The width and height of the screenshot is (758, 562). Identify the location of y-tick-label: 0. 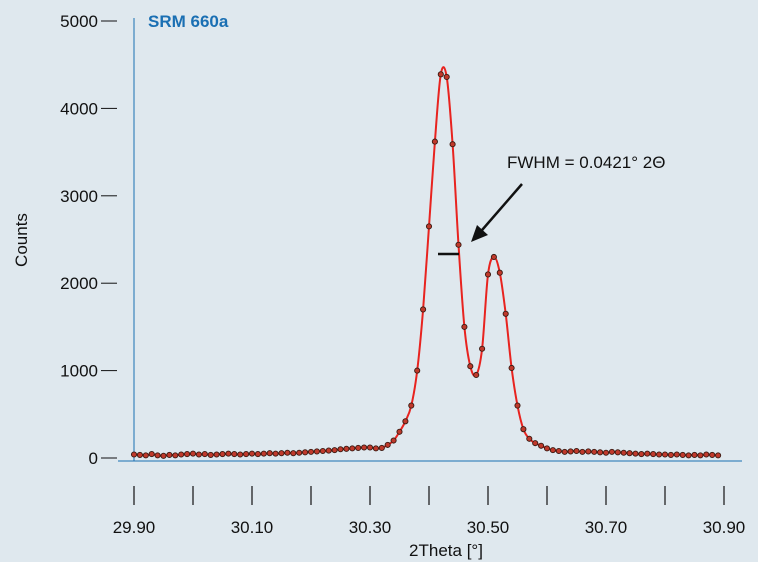
(93, 458).